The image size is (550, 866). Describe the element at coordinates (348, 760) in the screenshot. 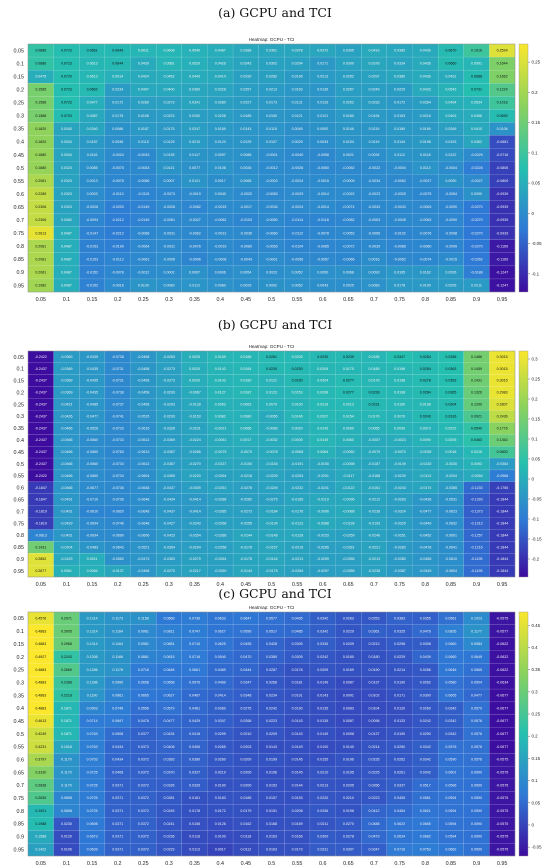

I see `cell-value-label: 0.0196` at that location.